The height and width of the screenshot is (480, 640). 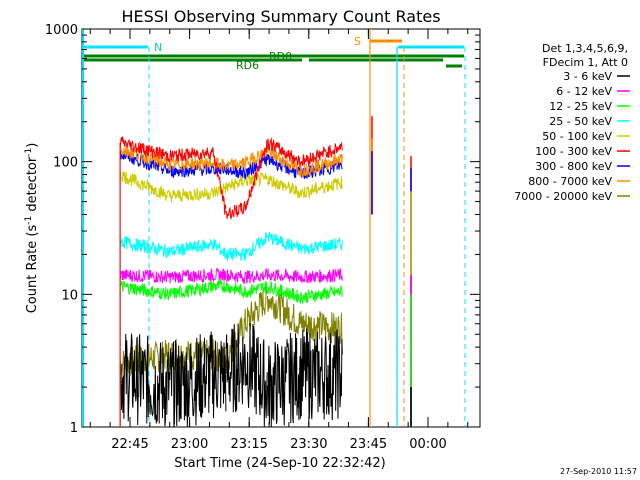 I want to click on y-tick-label: 1, so click(x=74, y=428).